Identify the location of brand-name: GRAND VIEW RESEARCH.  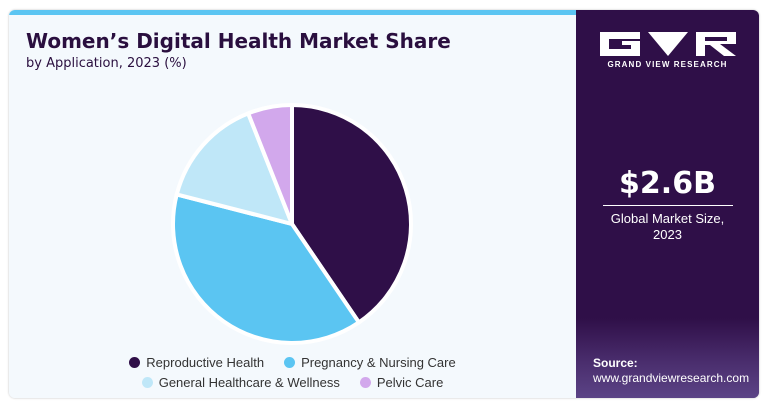
(667, 64).